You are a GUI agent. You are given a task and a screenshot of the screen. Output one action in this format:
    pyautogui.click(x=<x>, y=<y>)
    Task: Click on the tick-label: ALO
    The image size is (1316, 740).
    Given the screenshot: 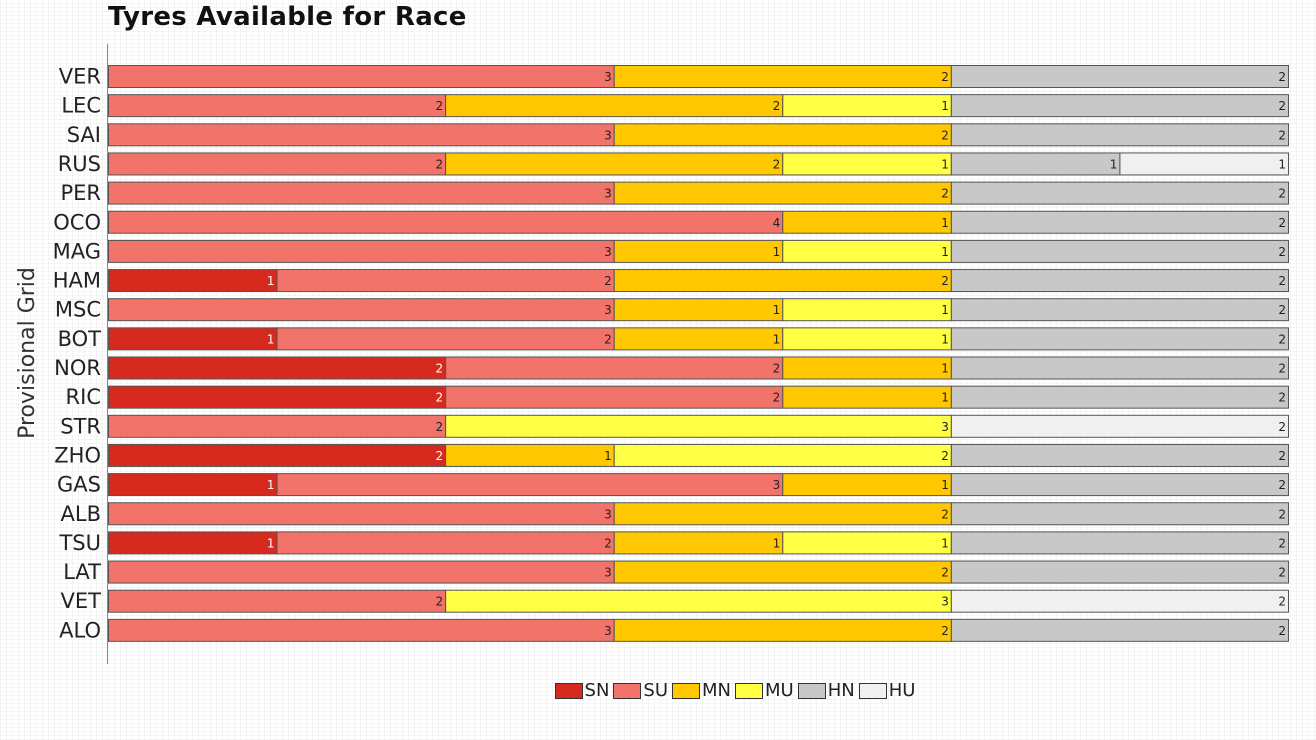 What is the action you would take?
    pyautogui.click(x=80, y=630)
    